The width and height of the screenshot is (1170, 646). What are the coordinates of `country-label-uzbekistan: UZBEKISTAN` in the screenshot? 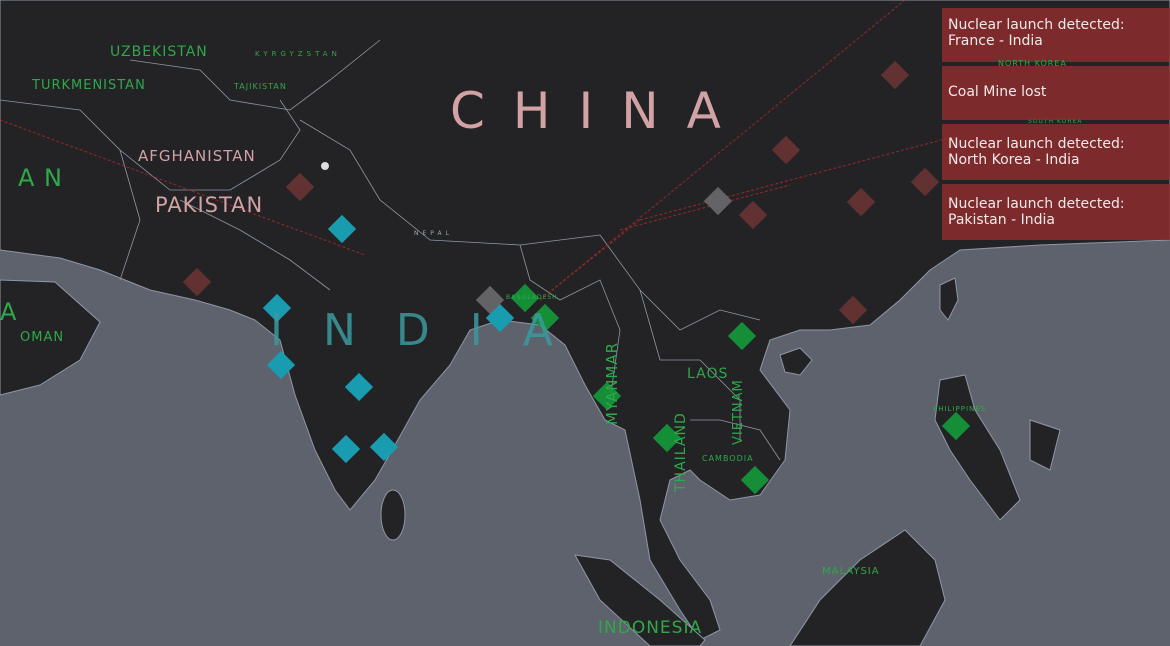 It's located at (159, 52).